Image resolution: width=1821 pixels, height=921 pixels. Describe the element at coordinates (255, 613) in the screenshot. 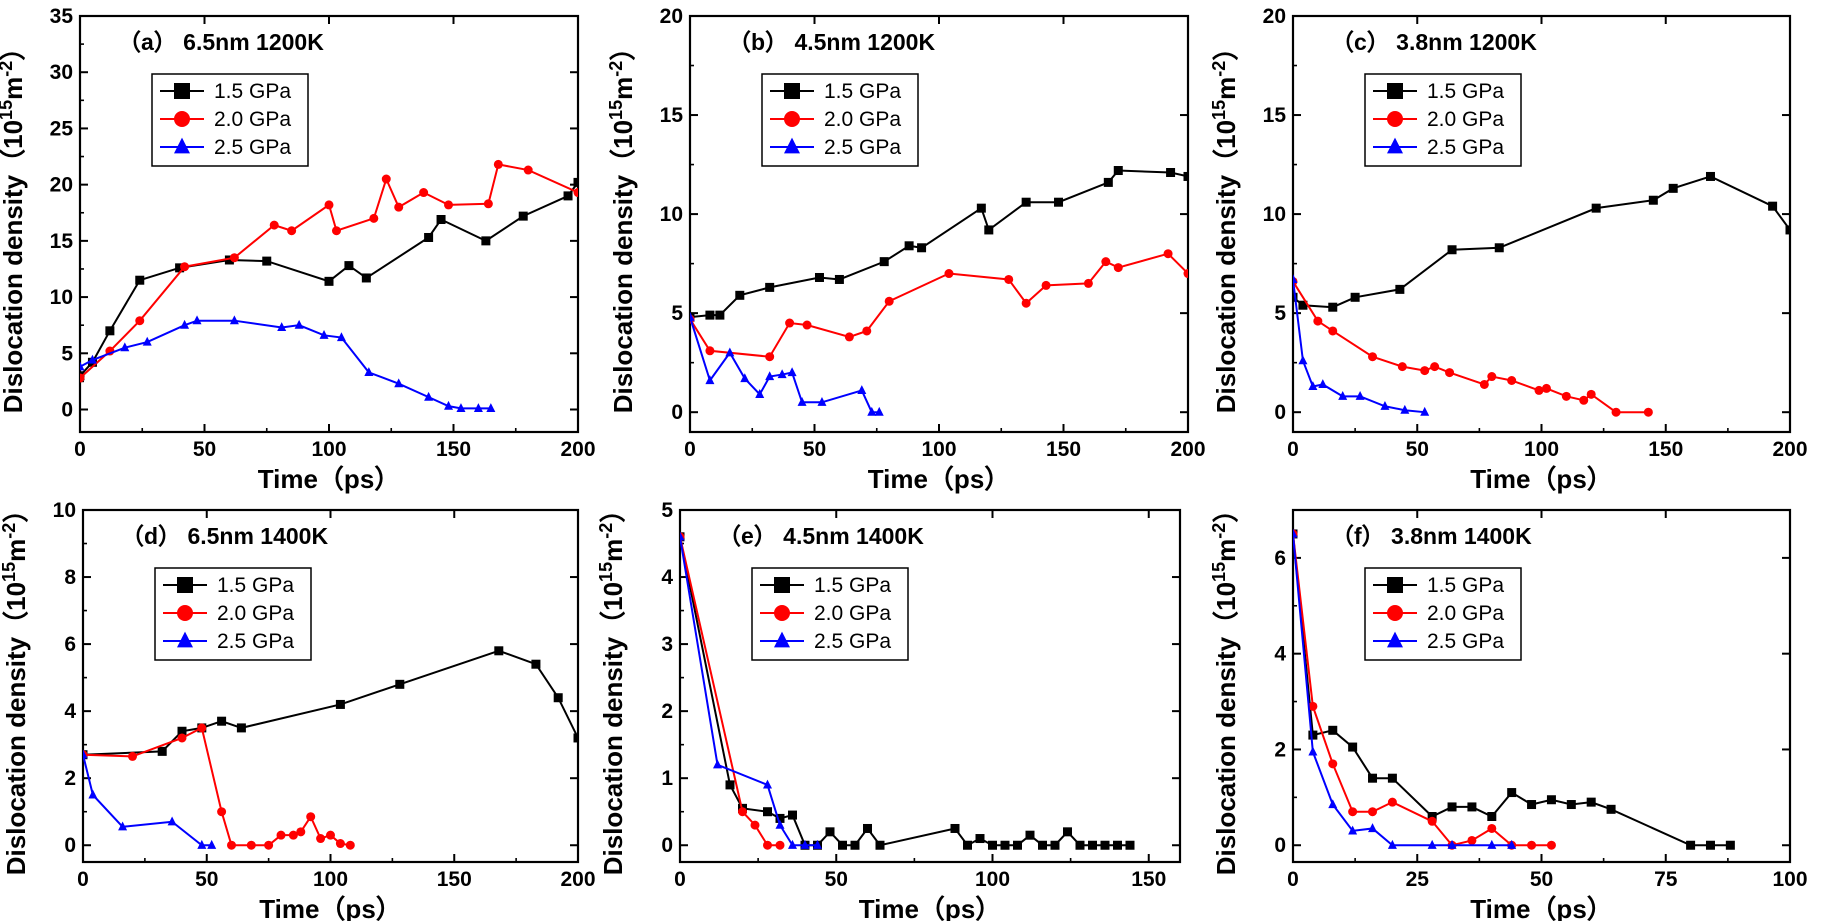

I see `legend-label: 2.0 GPa` at that location.